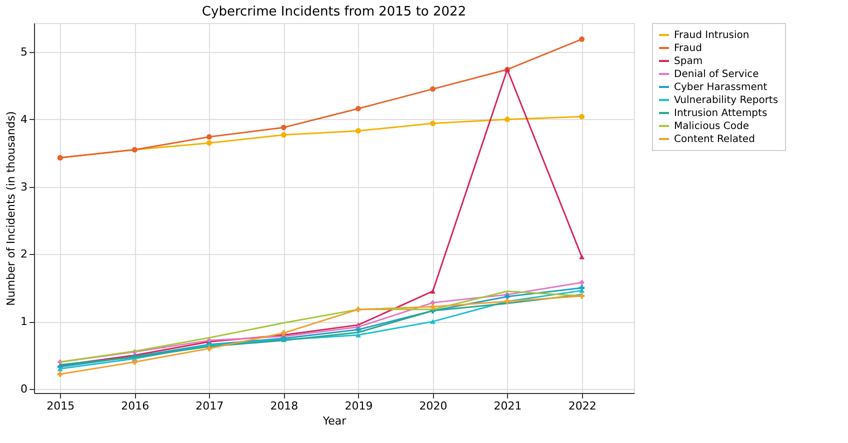 This screenshot has width=848, height=443. What do you see at coordinates (726, 100) in the screenshot?
I see `legend-label: Vulnerability Reports` at bounding box center [726, 100].